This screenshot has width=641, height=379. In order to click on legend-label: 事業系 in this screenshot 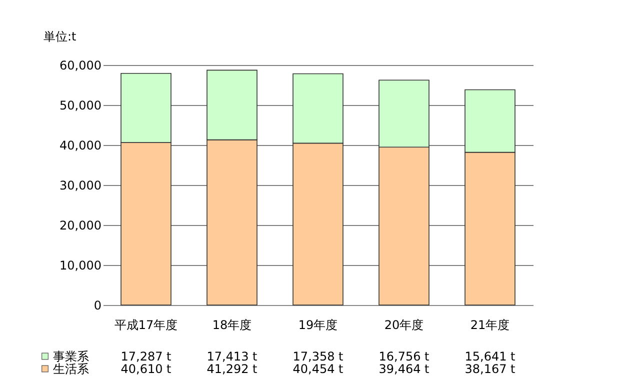, I will do `click(71, 356)`.